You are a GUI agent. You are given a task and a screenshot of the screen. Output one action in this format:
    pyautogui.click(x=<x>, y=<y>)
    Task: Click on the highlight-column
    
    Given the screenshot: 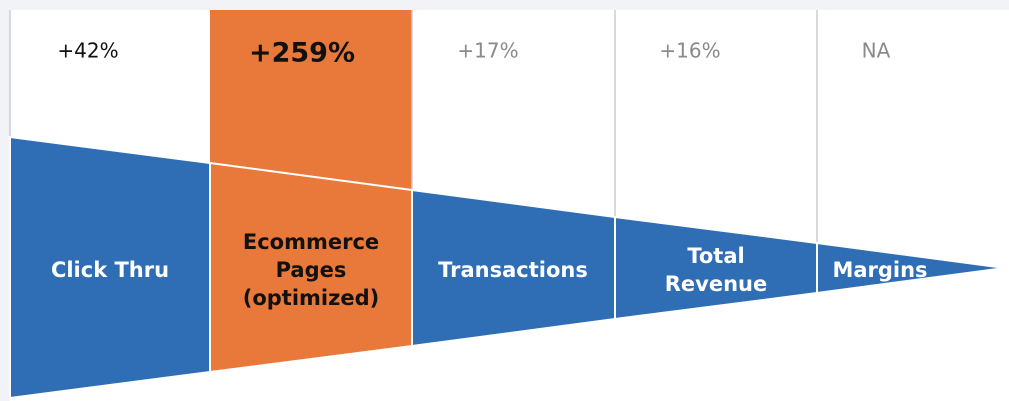 What is the action you would take?
    pyautogui.click(x=311, y=100)
    